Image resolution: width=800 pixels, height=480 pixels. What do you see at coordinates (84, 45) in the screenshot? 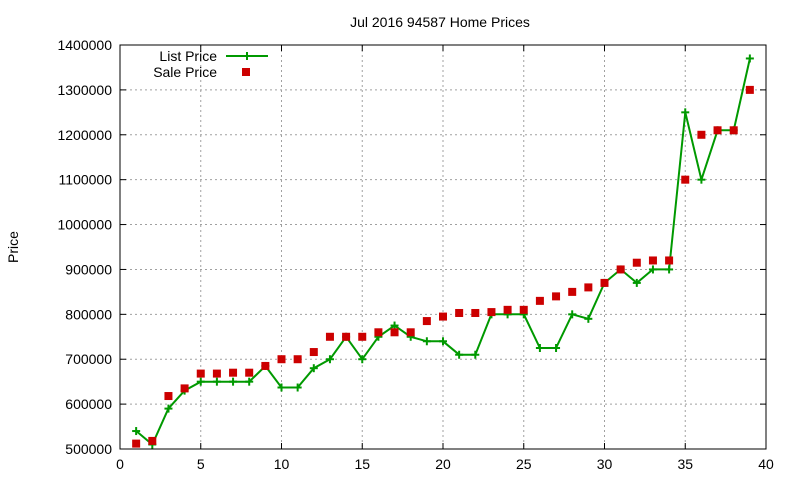
I see `y-tick-label: 1400000` at bounding box center [84, 45].